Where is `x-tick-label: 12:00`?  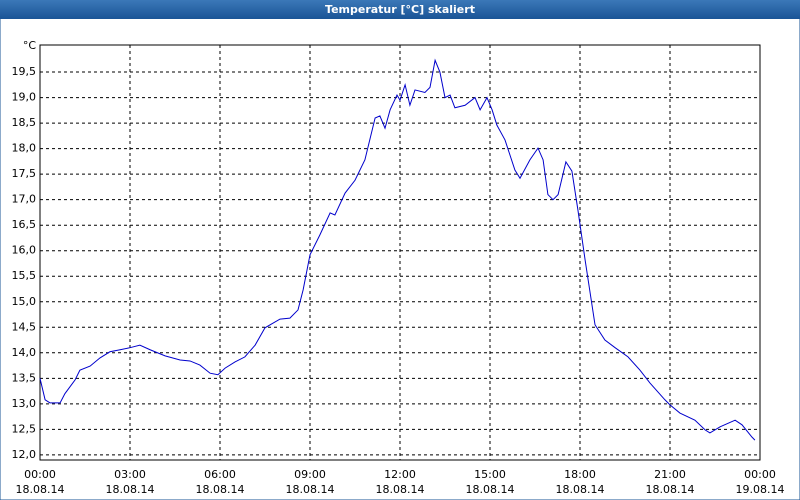 x-tick-label: 12:00 is located at coordinates (400, 474).